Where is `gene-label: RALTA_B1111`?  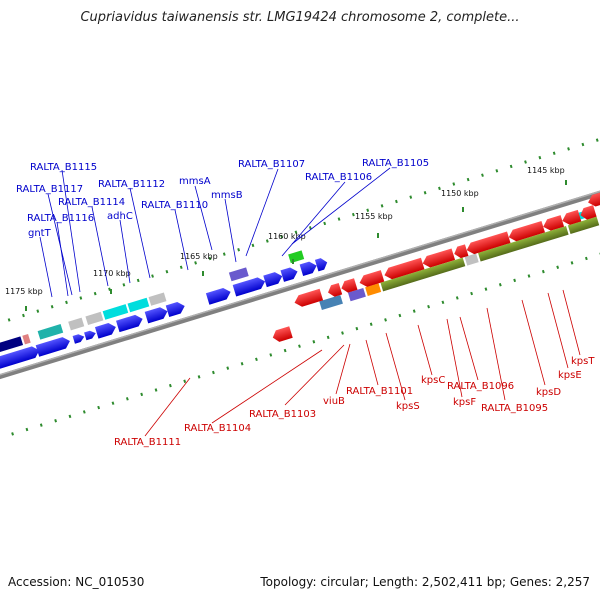
gene-label: RALTA_B1111 is located at coordinates (147, 442).